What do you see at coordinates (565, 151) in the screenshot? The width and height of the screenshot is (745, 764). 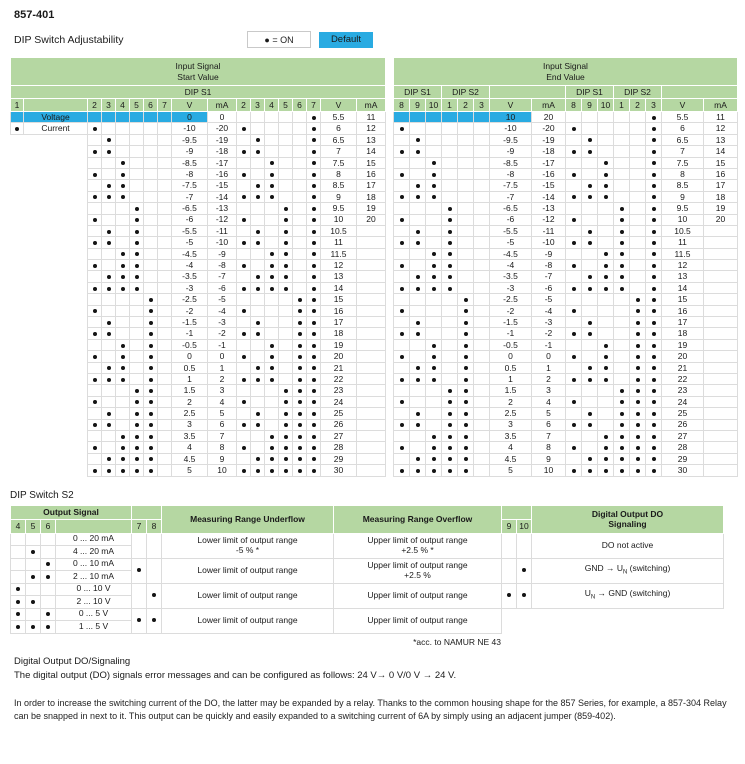 I see `table-row: -9 -18 7 14` at bounding box center [565, 151].